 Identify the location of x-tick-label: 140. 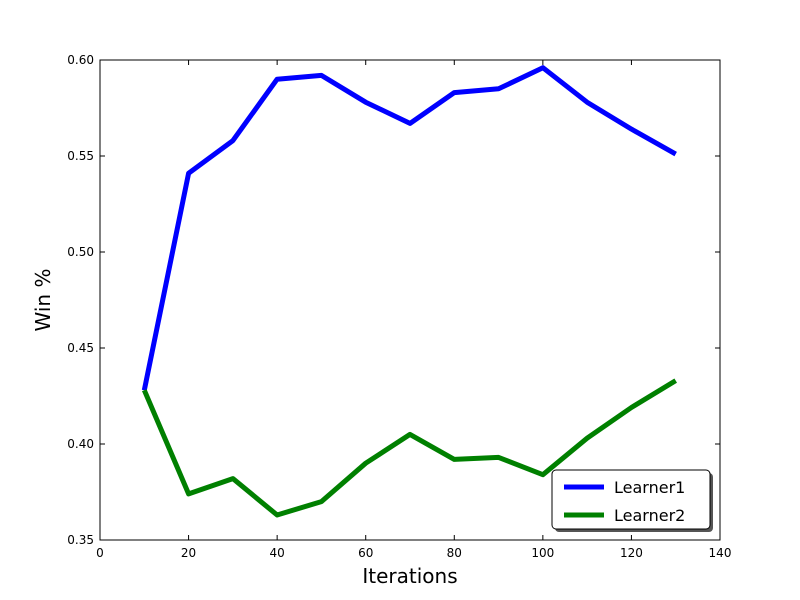
(720, 553).